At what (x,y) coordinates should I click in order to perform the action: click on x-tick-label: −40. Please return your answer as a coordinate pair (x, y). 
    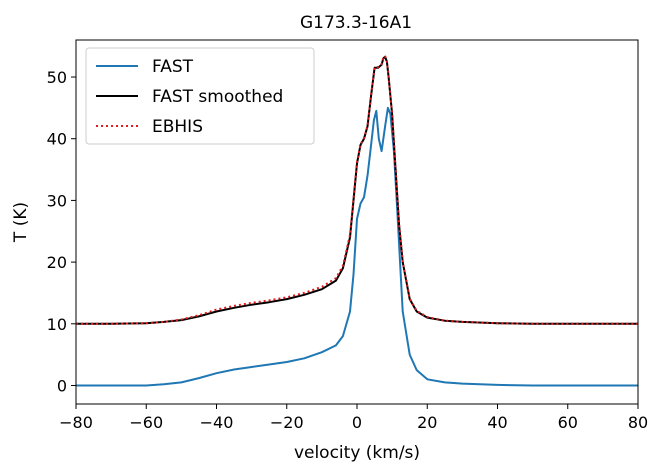
    Looking at the image, I should click on (217, 422).